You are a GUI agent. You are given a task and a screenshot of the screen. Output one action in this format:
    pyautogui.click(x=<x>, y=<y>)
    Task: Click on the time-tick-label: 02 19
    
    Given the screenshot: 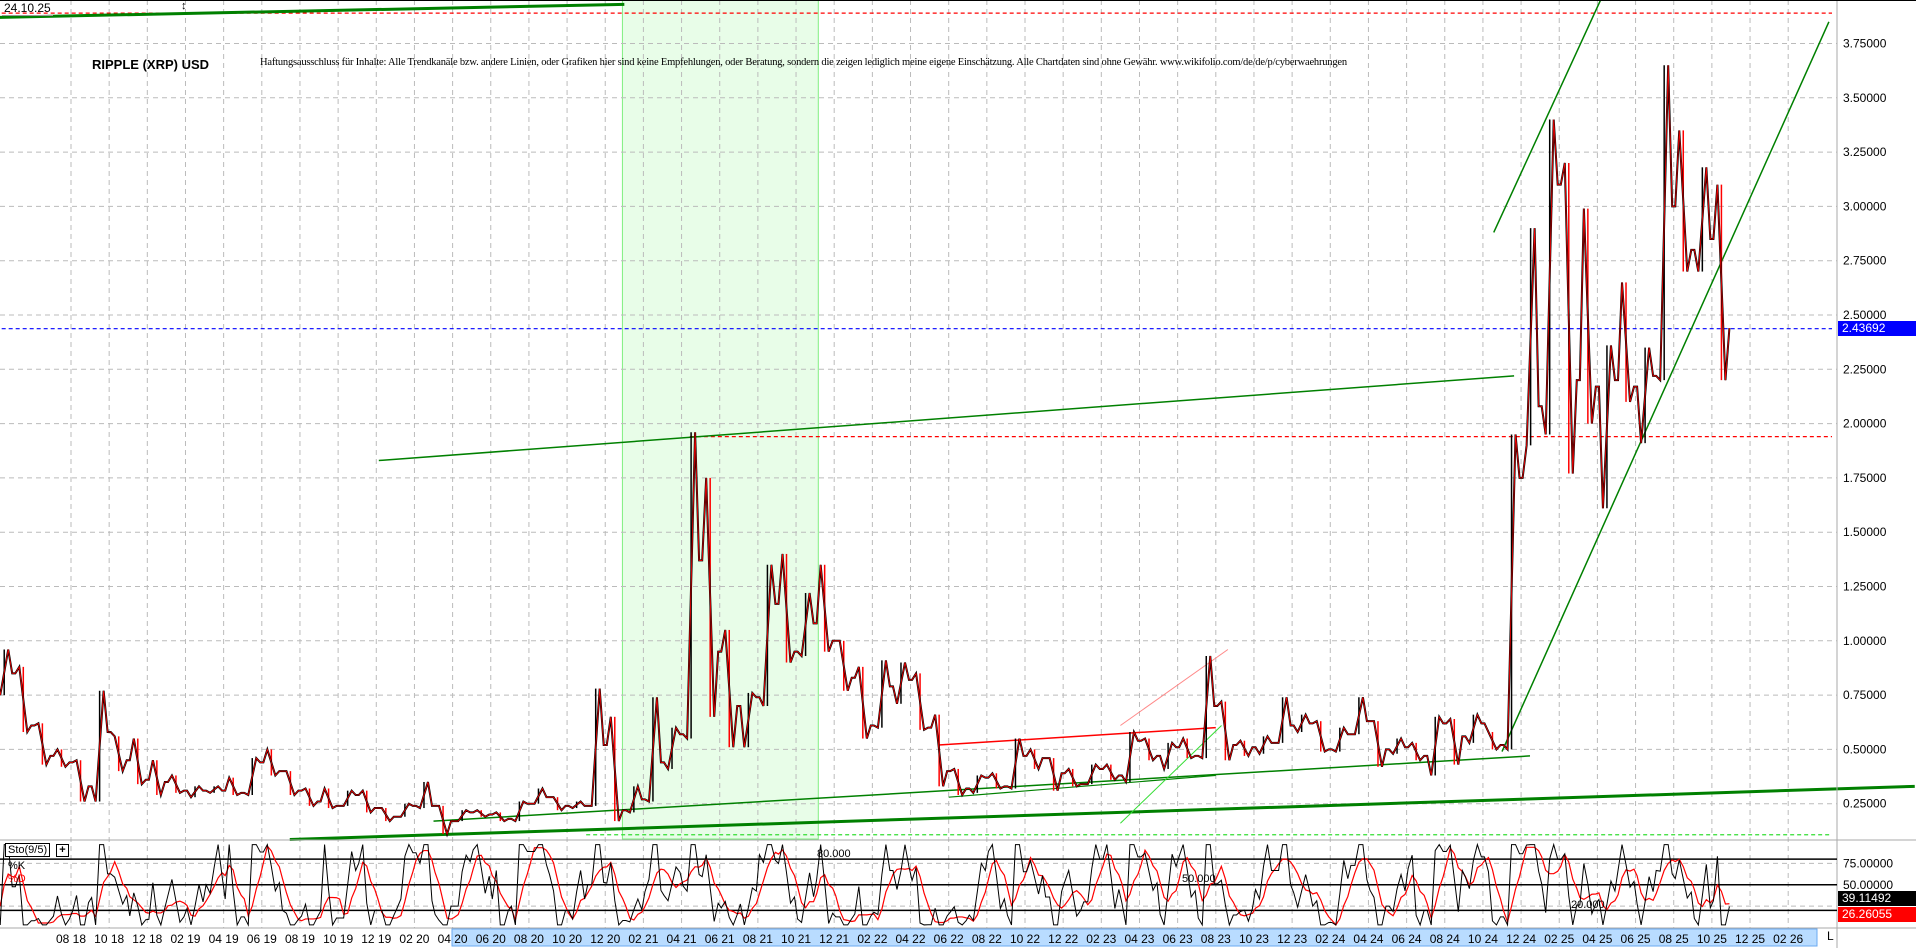 What is the action you would take?
    pyautogui.click(x=185, y=939)
    